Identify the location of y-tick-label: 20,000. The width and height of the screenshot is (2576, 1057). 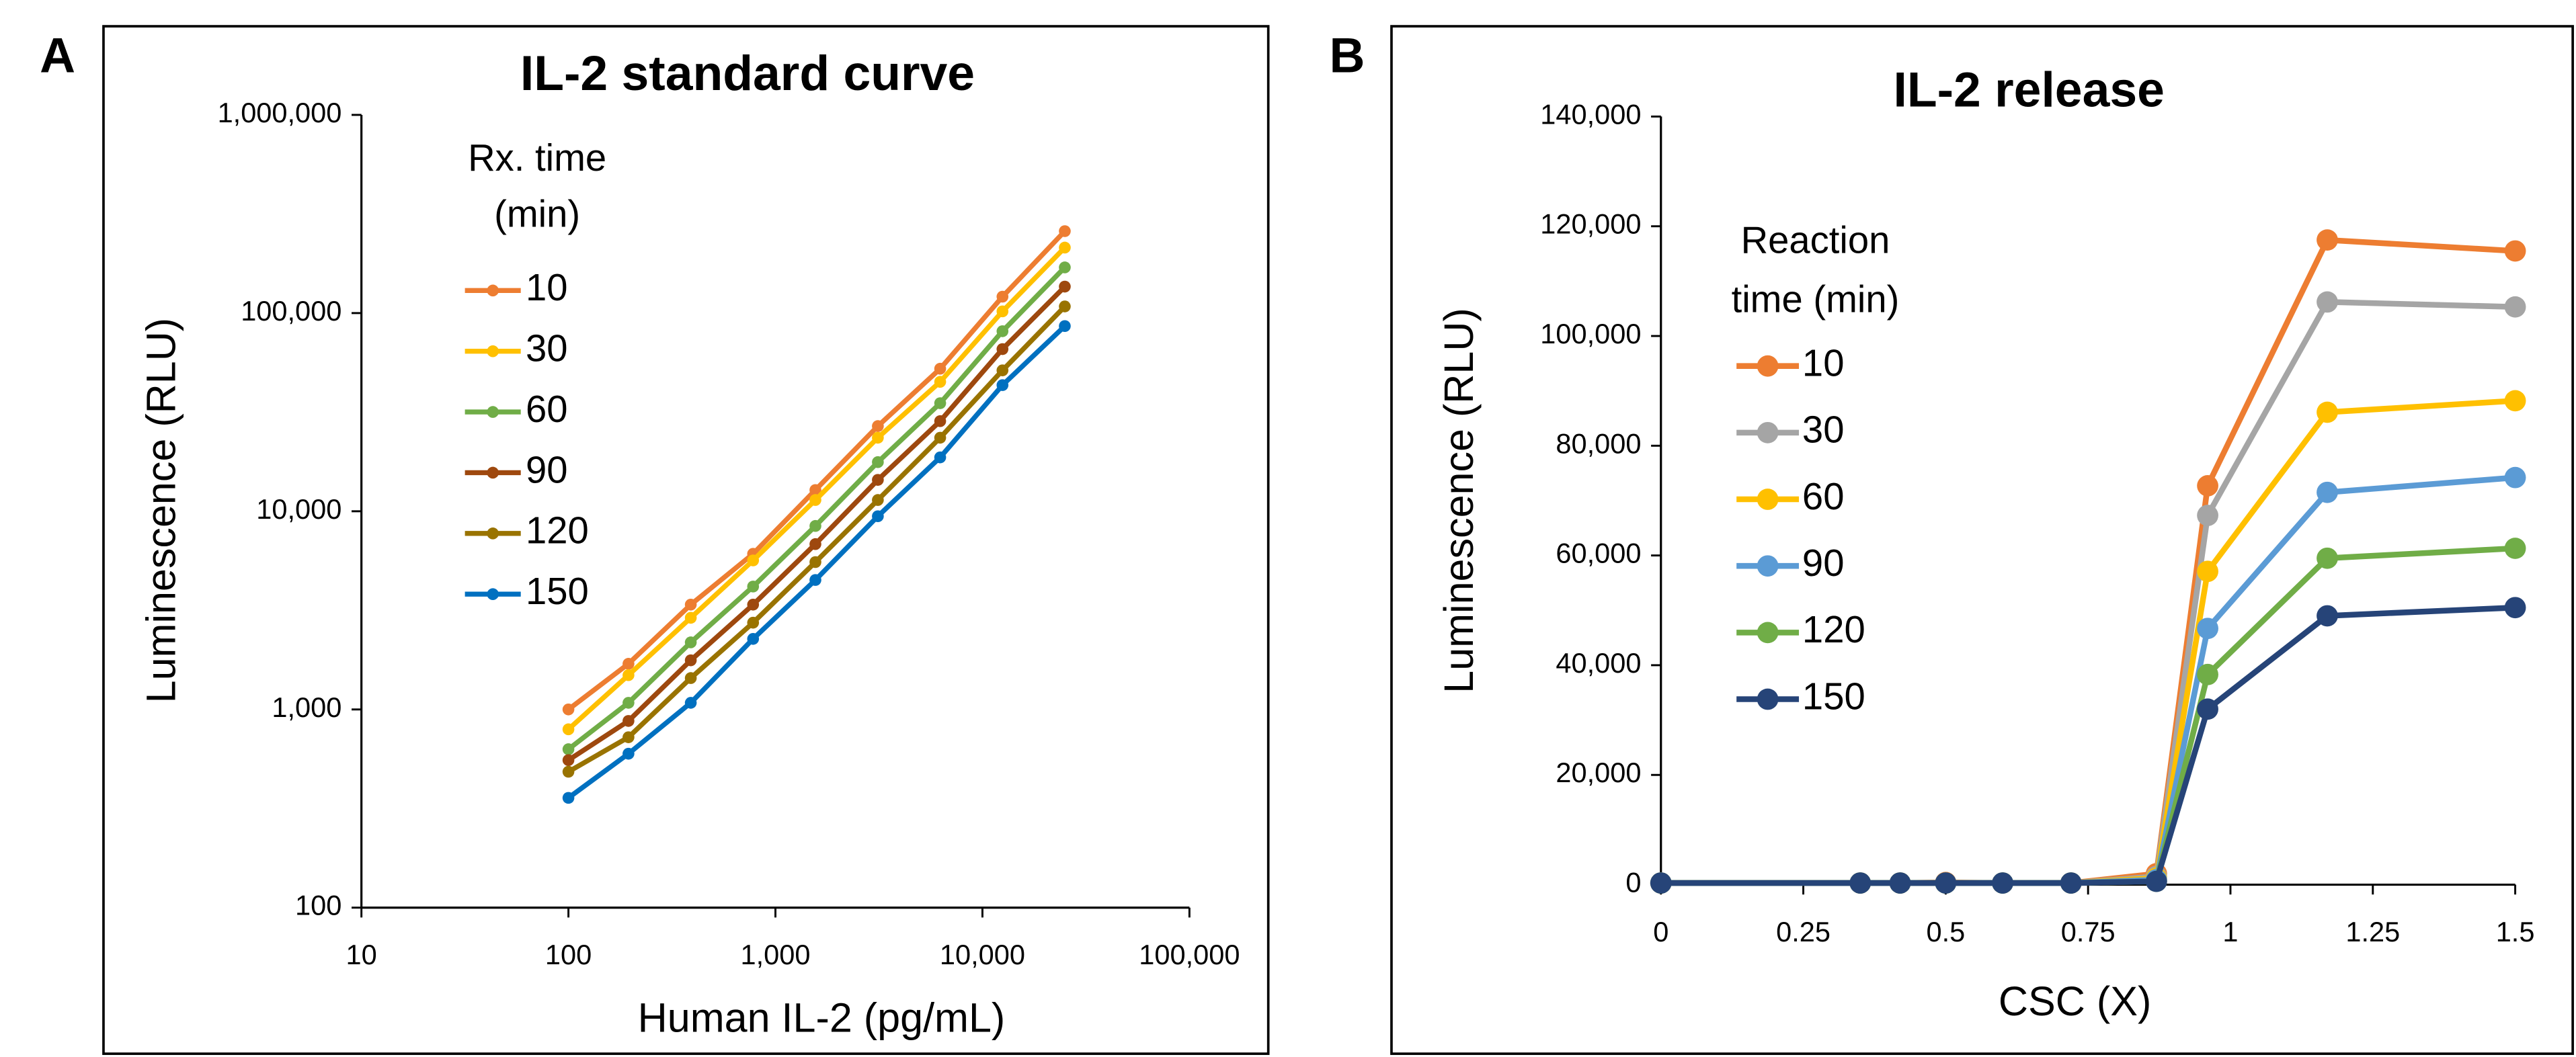
(1598, 772).